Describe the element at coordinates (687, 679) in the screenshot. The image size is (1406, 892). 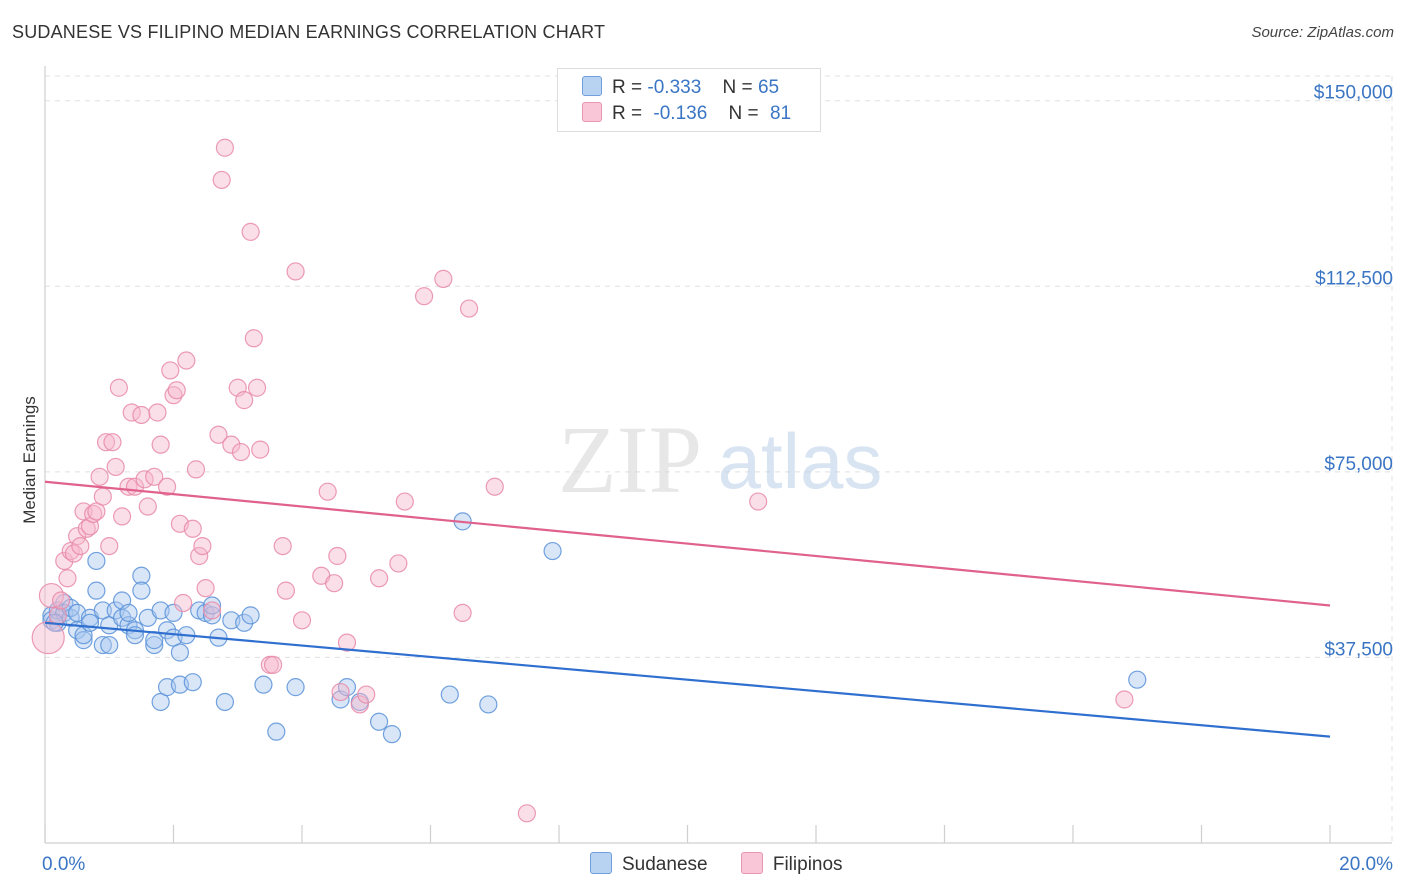
I see `sudanese-trend-line` at that location.